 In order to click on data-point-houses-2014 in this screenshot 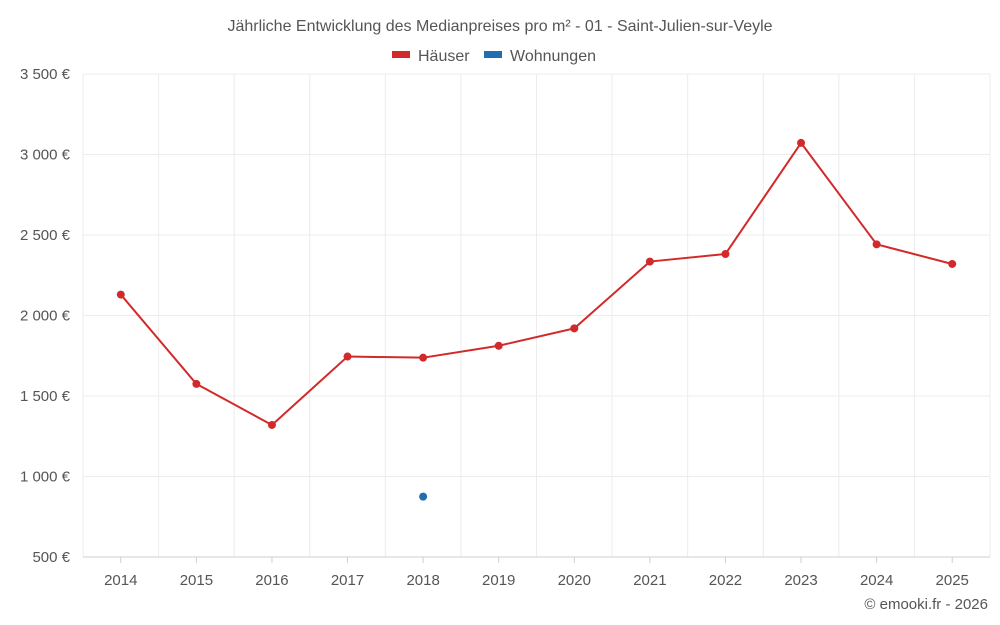, I will do `click(120, 294)`.